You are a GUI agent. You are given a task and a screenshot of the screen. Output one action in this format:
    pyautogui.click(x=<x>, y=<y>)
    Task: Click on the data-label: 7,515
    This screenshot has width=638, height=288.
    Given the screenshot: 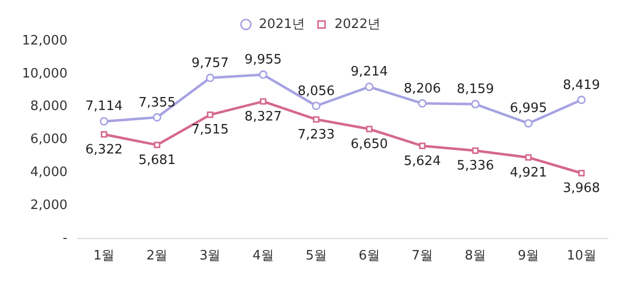 What is the action you would take?
    pyautogui.click(x=210, y=130)
    